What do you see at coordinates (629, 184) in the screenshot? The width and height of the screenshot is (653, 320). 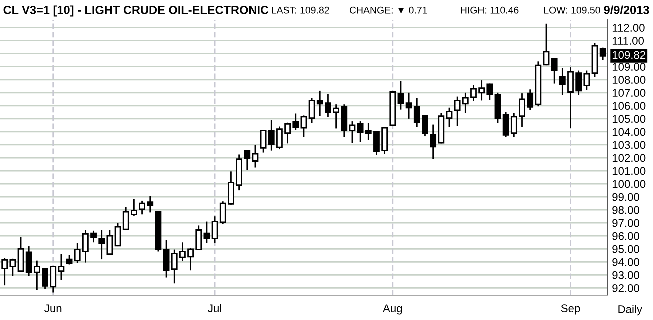 I see `y-tick-label: 100.00` at bounding box center [629, 184].